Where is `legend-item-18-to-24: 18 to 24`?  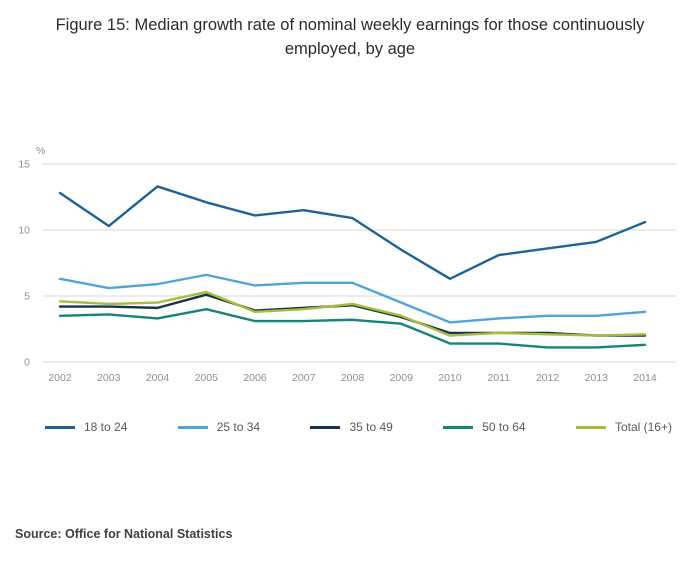
legend-item-18-to-24: 18 to 24 is located at coordinates (86, 427).